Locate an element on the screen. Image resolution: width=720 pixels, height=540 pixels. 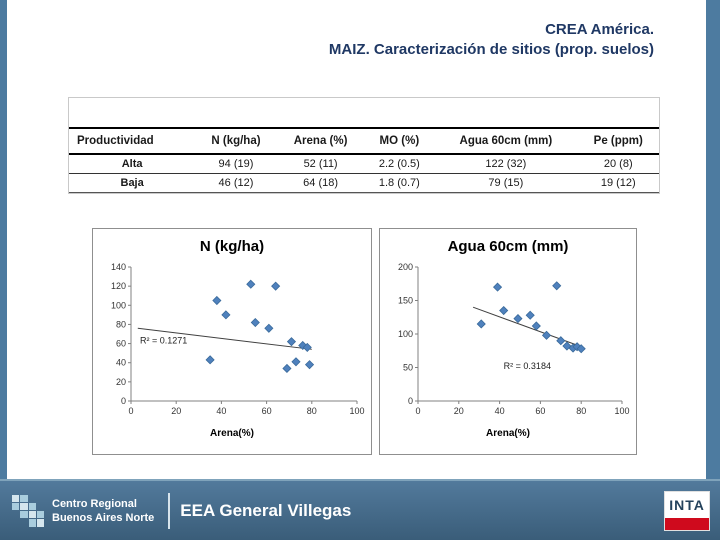
org-name: Centro Regional Buenos Aires Norte is located at coordinates (103, 511).